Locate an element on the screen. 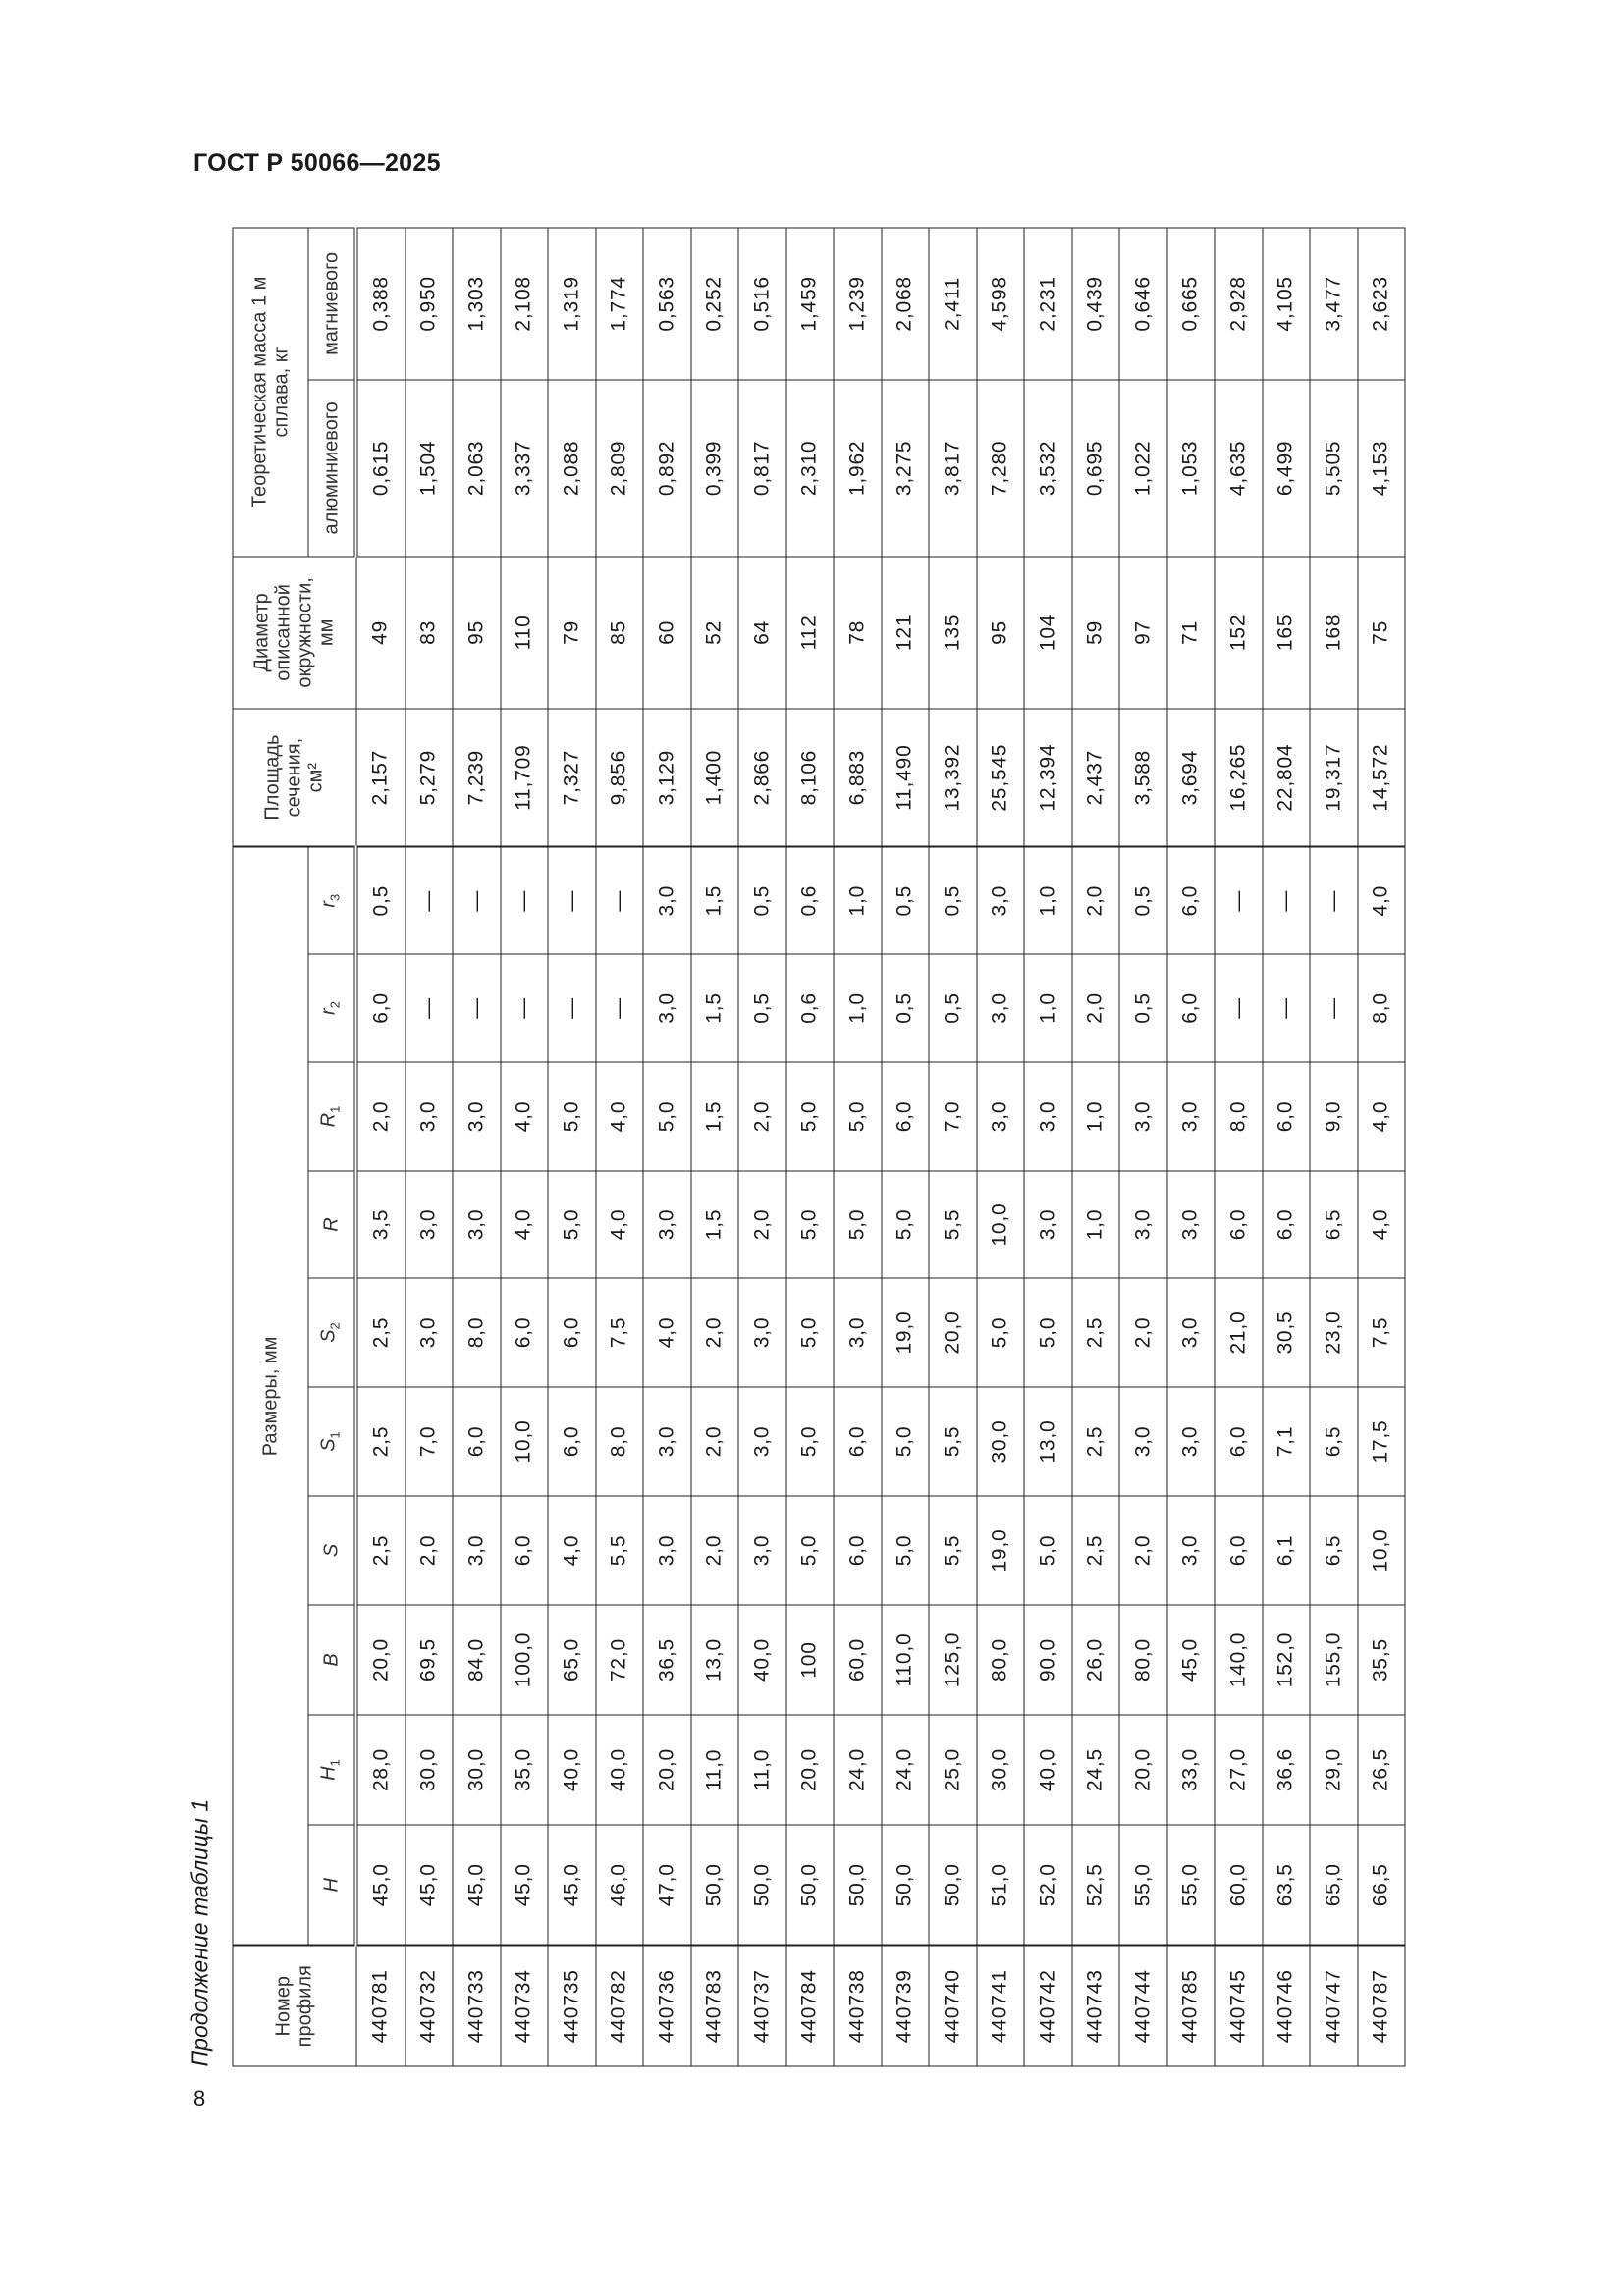 The width and height of the screenshot is (1624, 2296). table-cell: 59 is located at coordinates (1095, 632).